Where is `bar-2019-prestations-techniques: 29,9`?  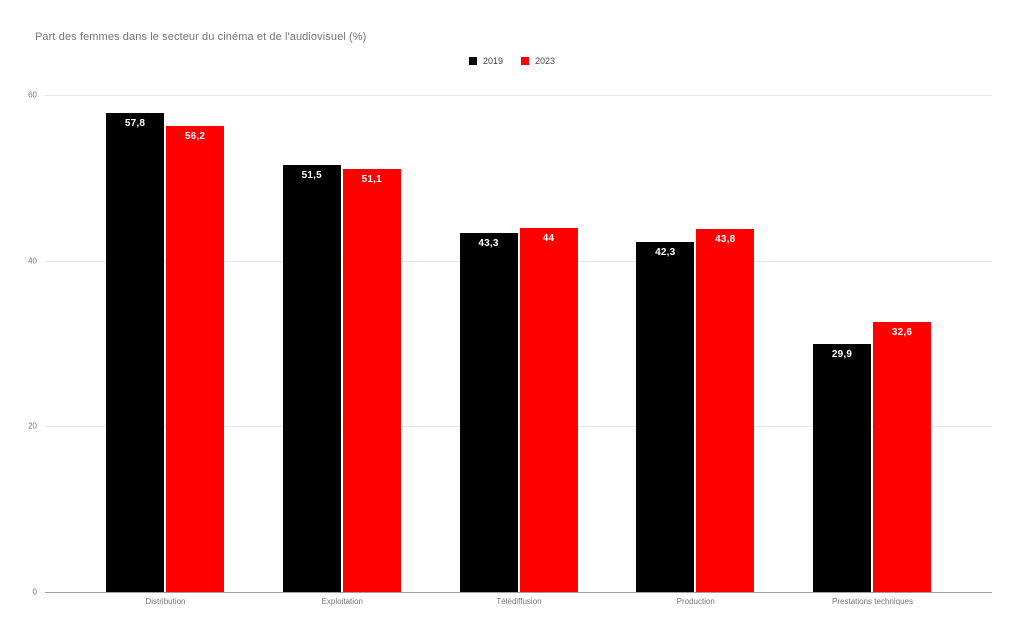
bar-2019-prestations-techniques: 29,9 is located at coordinates (842, 468).